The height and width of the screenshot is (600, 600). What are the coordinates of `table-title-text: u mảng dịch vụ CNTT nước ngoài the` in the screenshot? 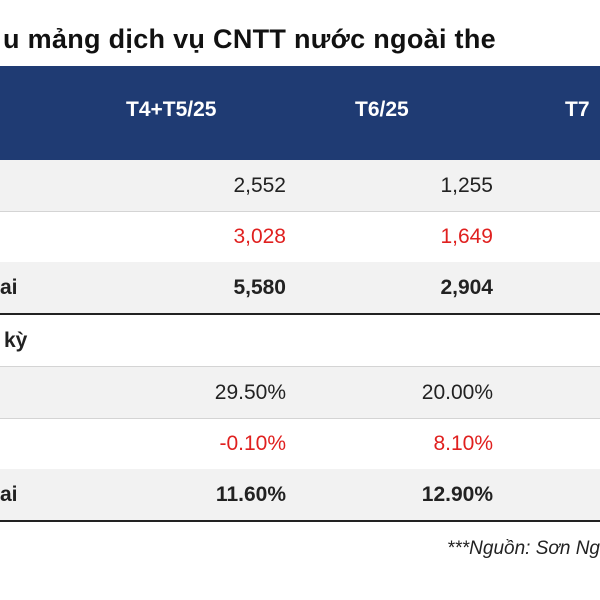 It's located at (249, 39).